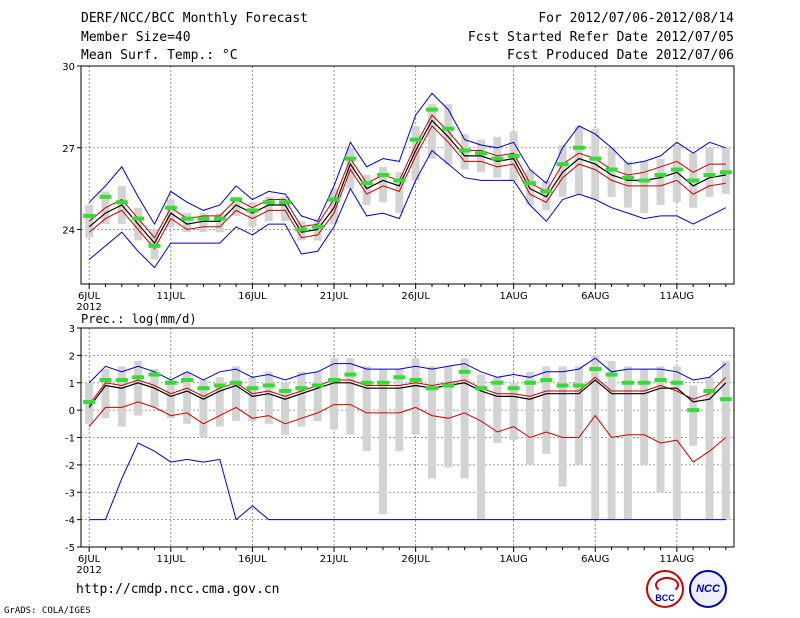 The image size is (800, 618). I want to click on prec-ytick-label: 0, so click(72, 411).